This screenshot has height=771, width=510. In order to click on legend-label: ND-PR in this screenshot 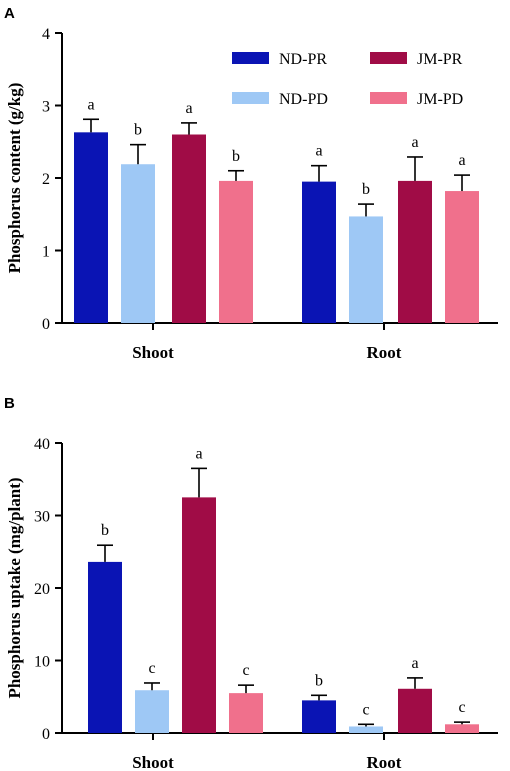, I will do `click(303, 59)`.